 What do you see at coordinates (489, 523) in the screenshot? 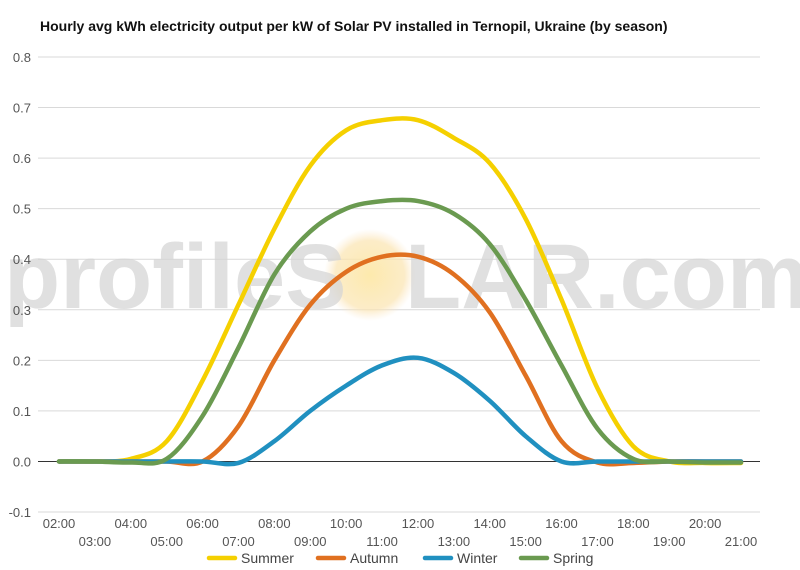
I see `x-tick-label: 14:00` at bounding box center [489, 523].